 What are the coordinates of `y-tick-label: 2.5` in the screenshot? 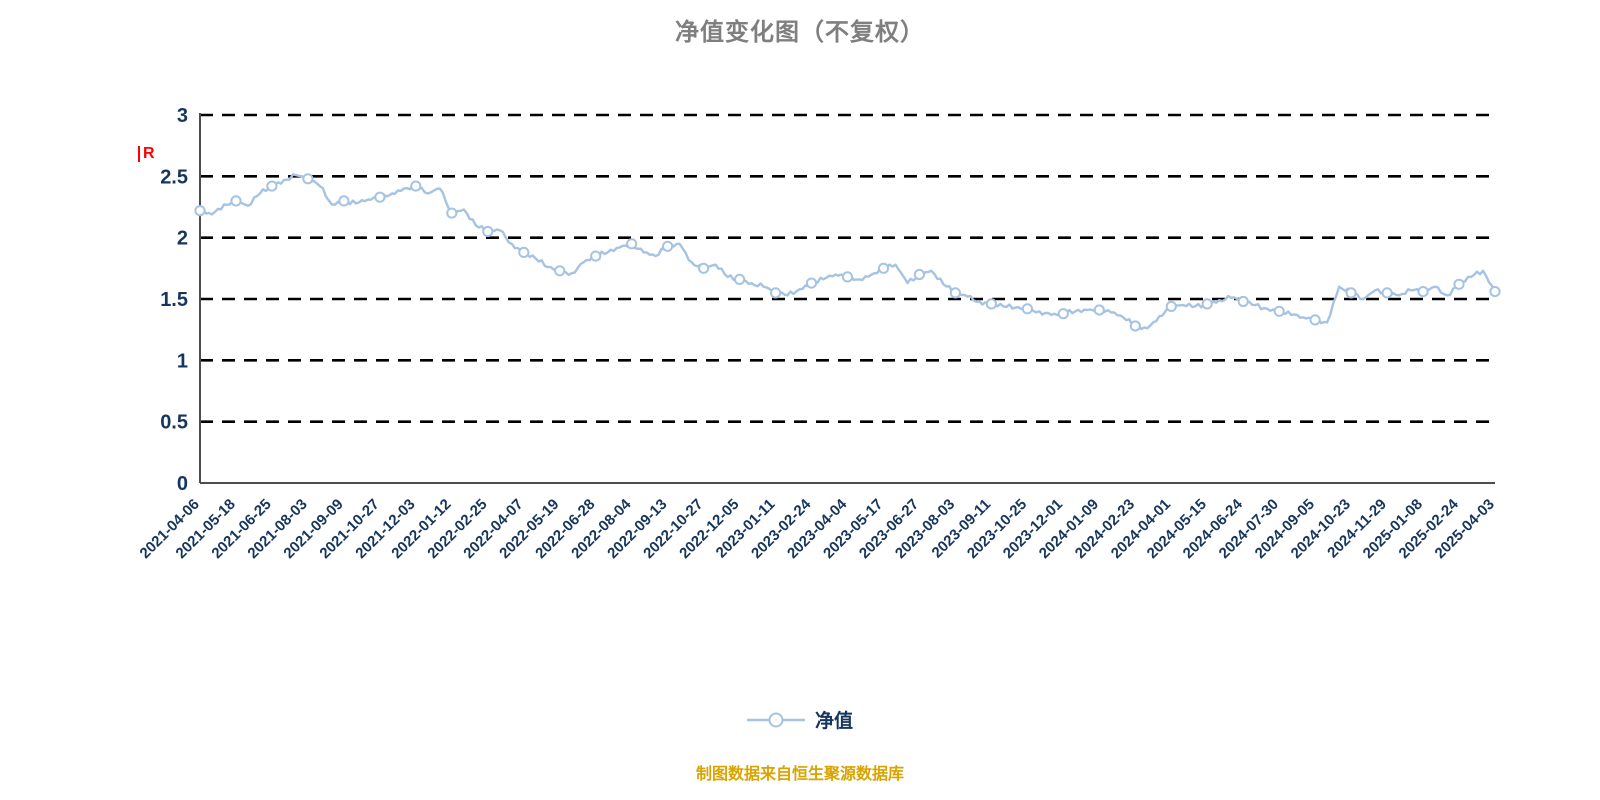 It's located at (174, 177).